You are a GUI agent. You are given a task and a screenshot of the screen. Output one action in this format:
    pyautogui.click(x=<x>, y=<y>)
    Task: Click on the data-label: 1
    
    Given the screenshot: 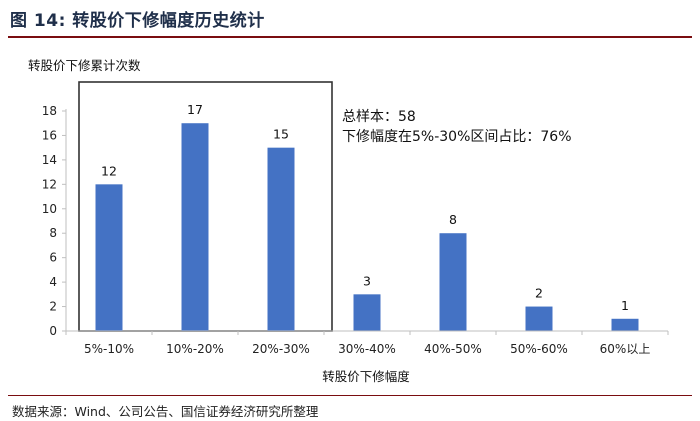 What is the action you would take?
    pyautogui.click(x=625, y=305)
    